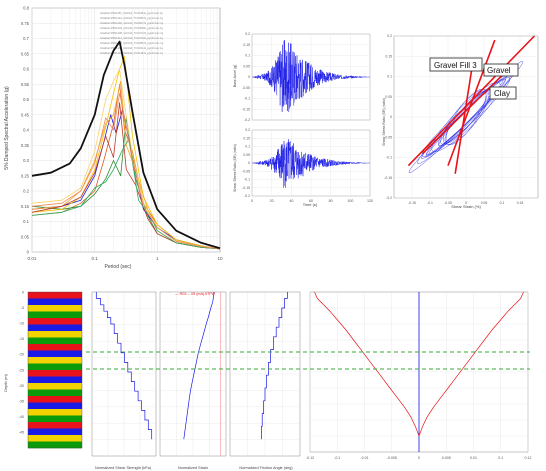 The image size is (546, 471). What do you see at coordinates (471, 364) in the screenshot?
I see `disp-right-line` at bounding box center [471, 364].